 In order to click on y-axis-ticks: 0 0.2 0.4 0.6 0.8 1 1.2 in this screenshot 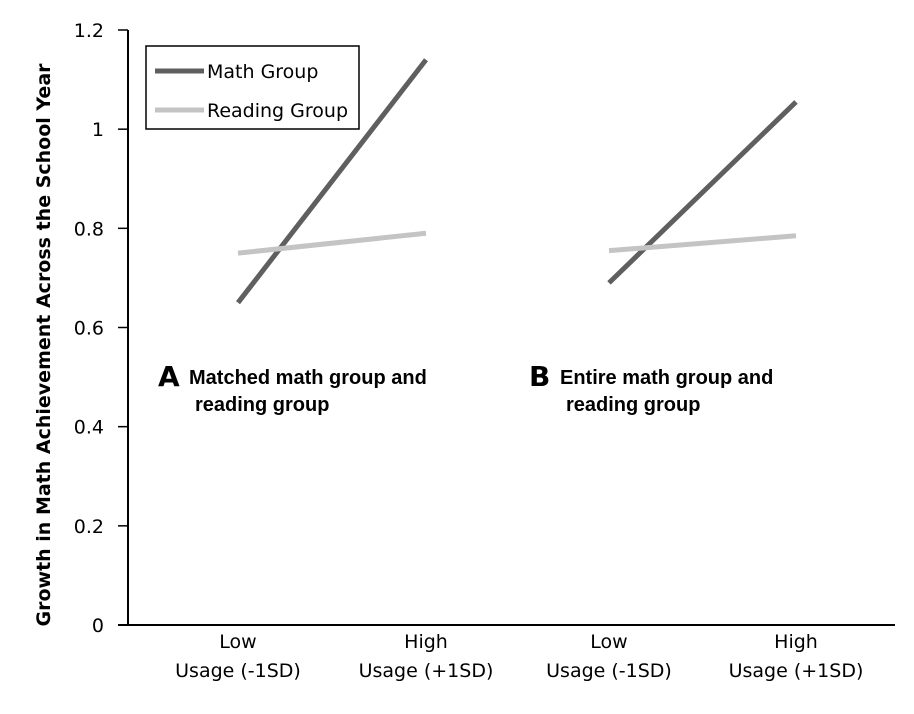, I will do `click(101, 328)`.